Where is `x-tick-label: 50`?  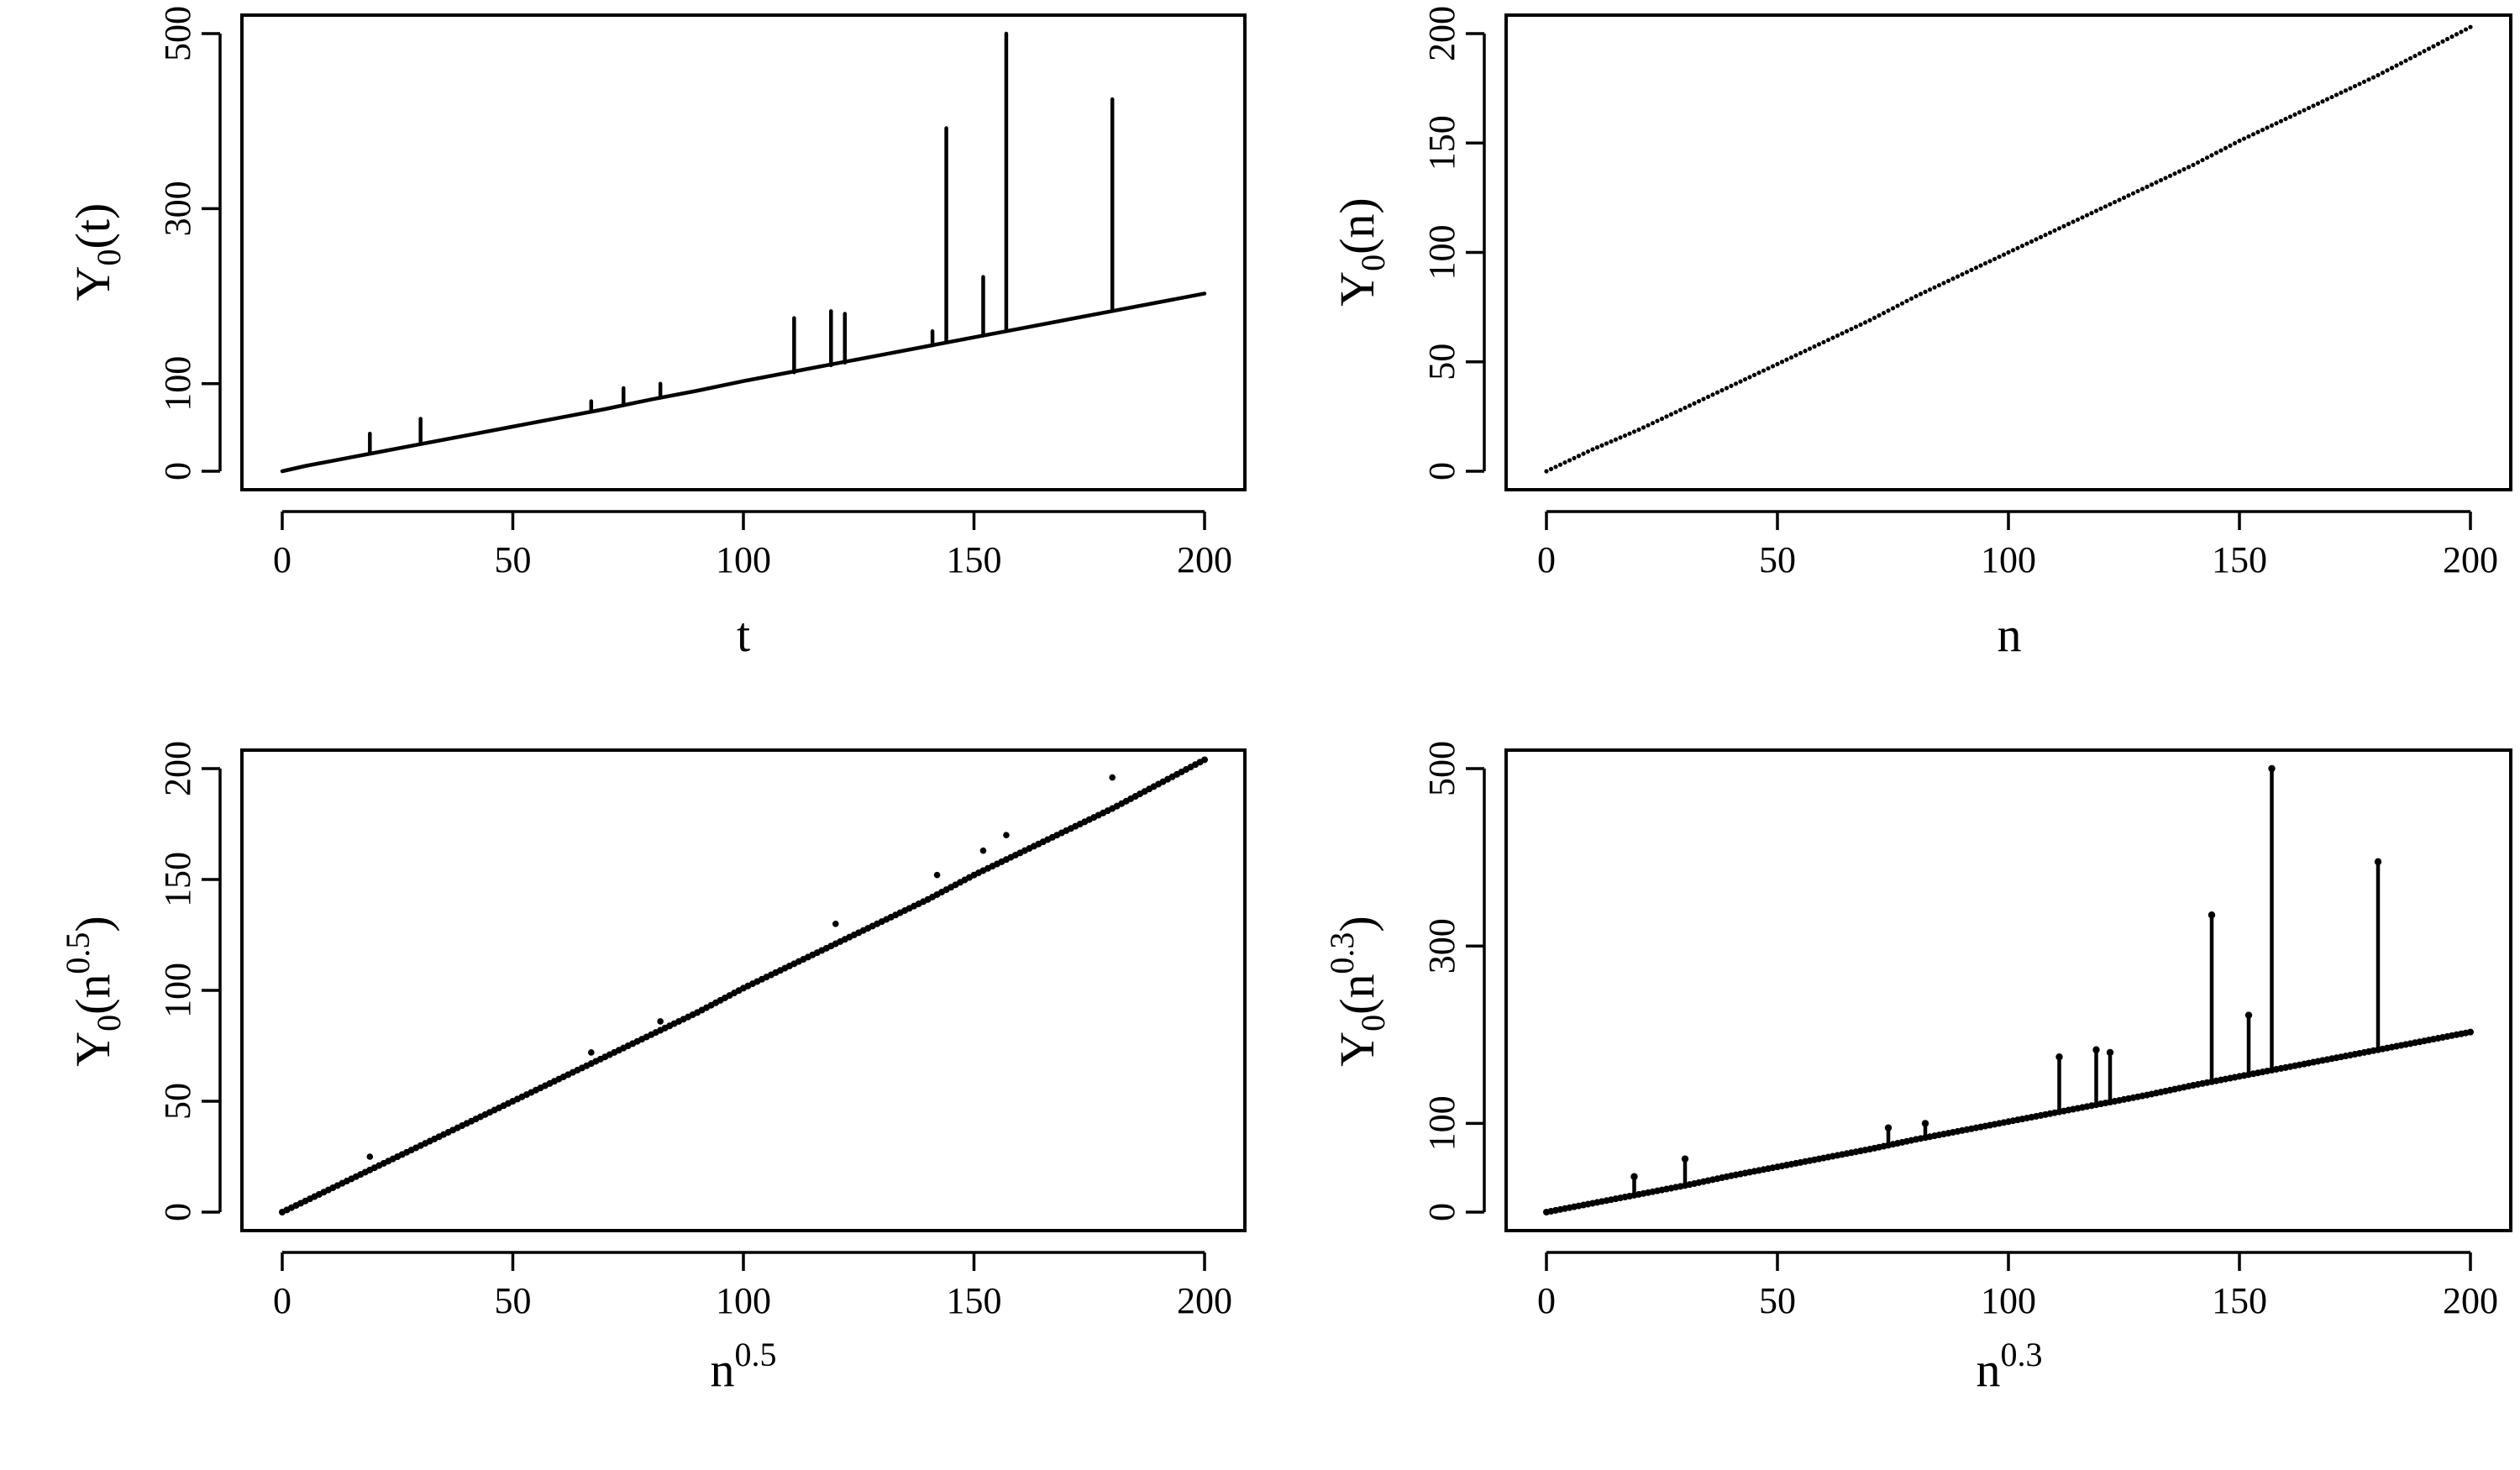
x-tick-label: 50 is located at coordinates (513, 559).